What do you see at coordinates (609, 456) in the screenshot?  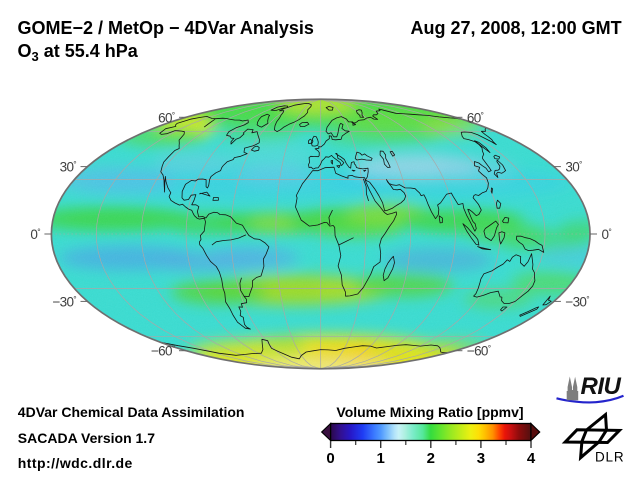 I see `svg-text: DLR` at bounding box center [609, 456].